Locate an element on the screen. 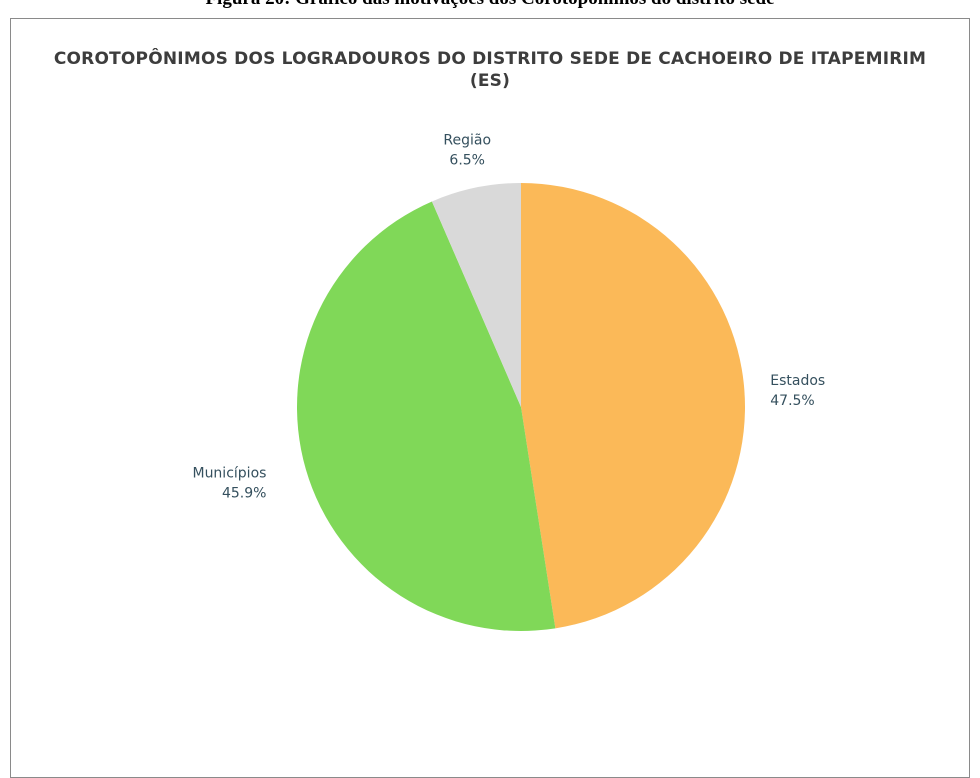 This screenshot has width=980, height=778. slice-label-municípios: Municípios is located at coordinates (229, 474).